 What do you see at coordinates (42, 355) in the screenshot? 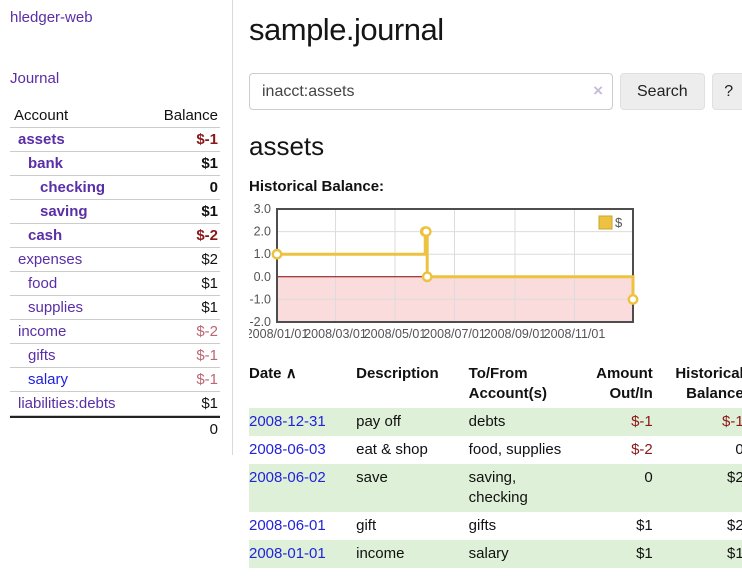
I see `account-link-gifts: gifts` at bounding box center [42, 355].